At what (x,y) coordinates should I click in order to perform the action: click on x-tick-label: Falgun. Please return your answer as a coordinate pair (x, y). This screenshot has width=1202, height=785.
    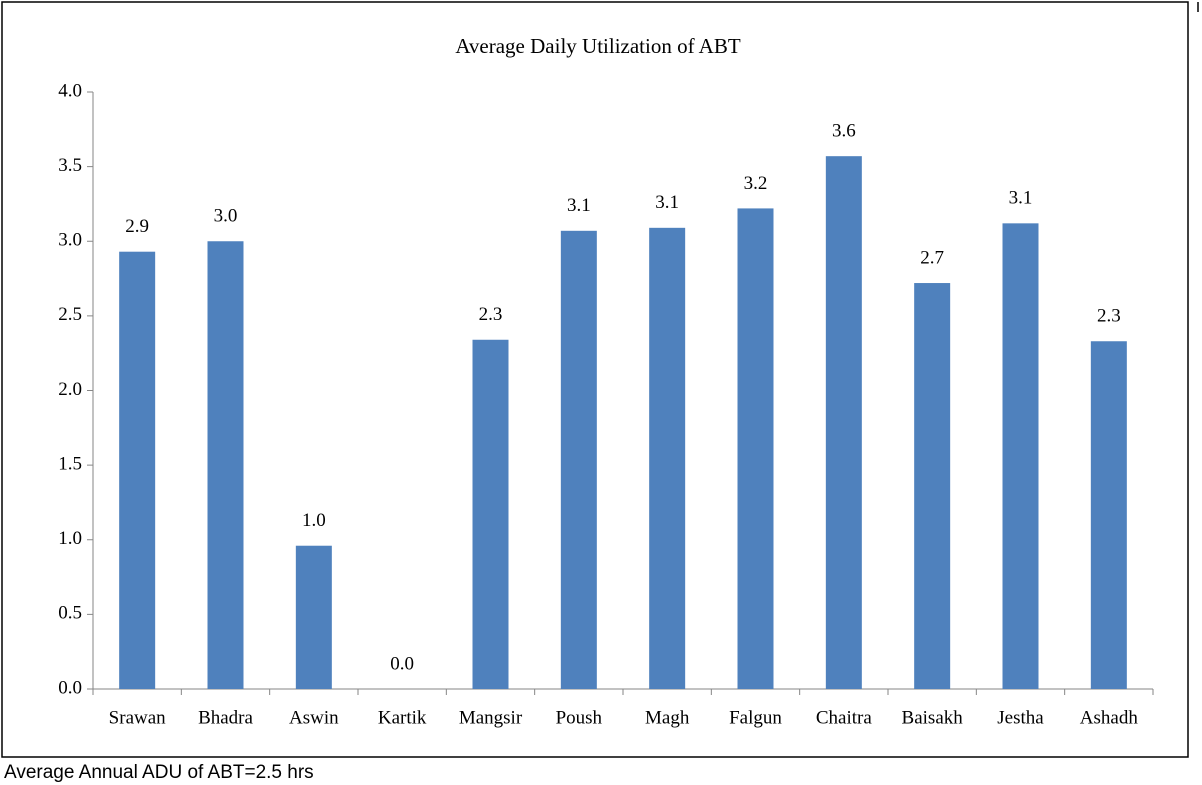
    Looking at the image, I should click on (755, 717).